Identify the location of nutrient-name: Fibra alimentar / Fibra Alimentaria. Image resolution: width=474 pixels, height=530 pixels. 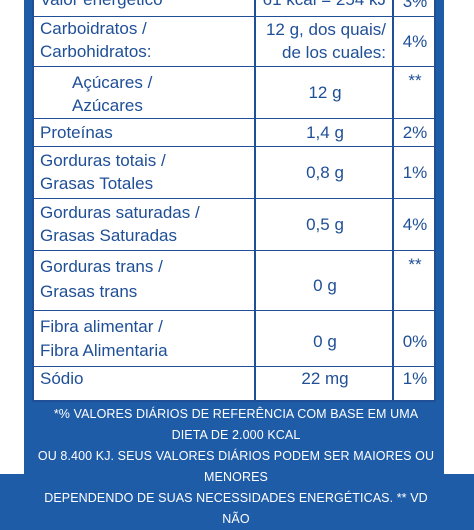
(145, 338).